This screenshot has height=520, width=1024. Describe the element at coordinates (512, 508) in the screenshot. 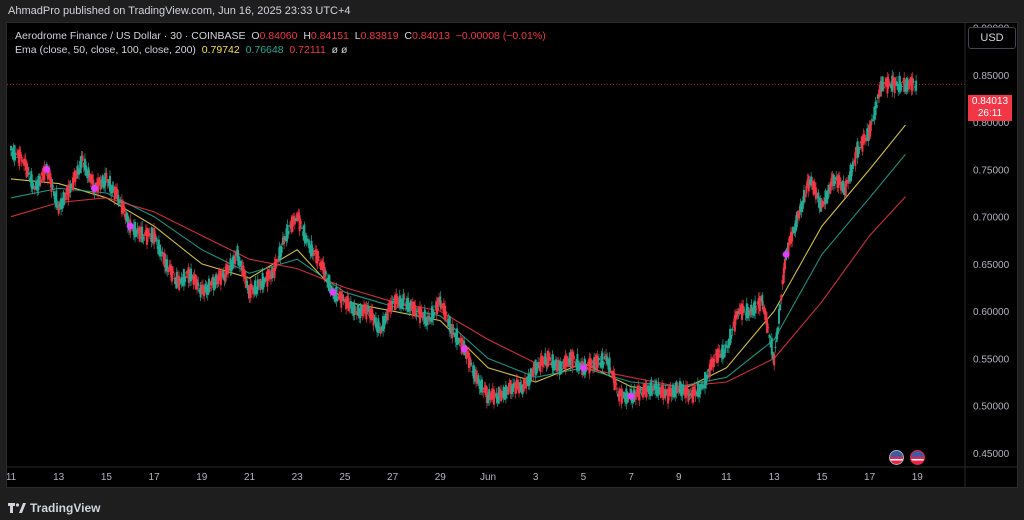

I see `footer: TradingView` at that location.